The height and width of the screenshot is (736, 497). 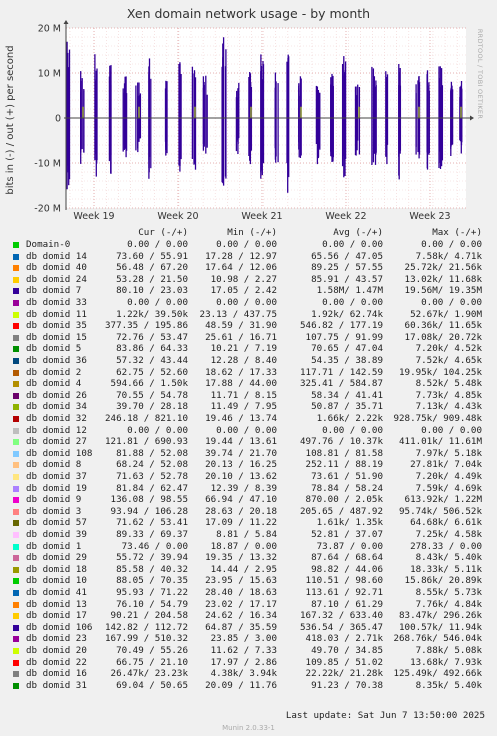 What do you see at coordinates (241, 442) in the screenshot?
I see `legend-value-min: 19.44 / 13.61` at bounding box center [241, 442].